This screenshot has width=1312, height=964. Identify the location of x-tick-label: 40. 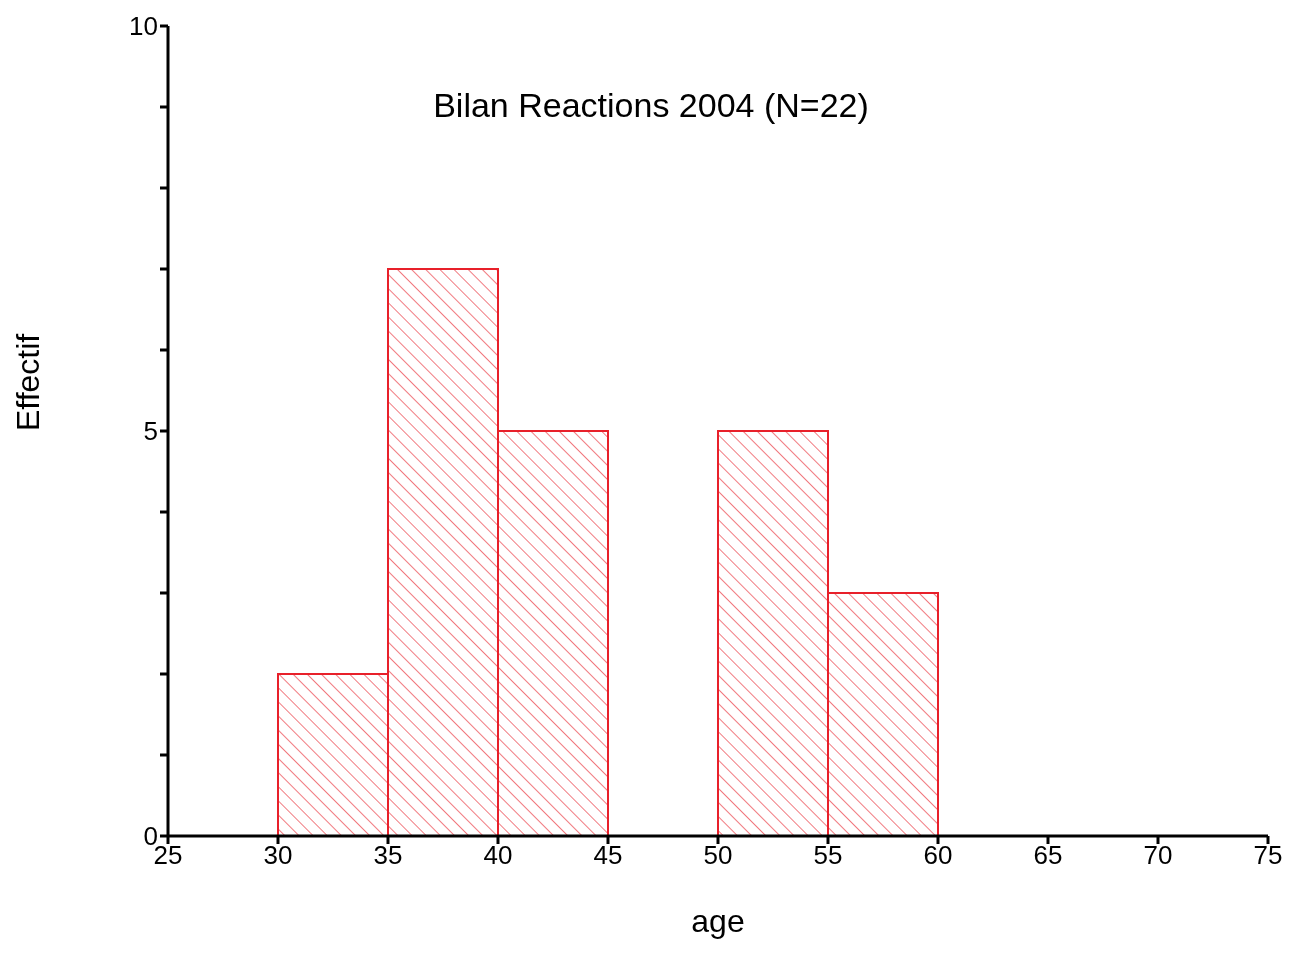
(498, 855).